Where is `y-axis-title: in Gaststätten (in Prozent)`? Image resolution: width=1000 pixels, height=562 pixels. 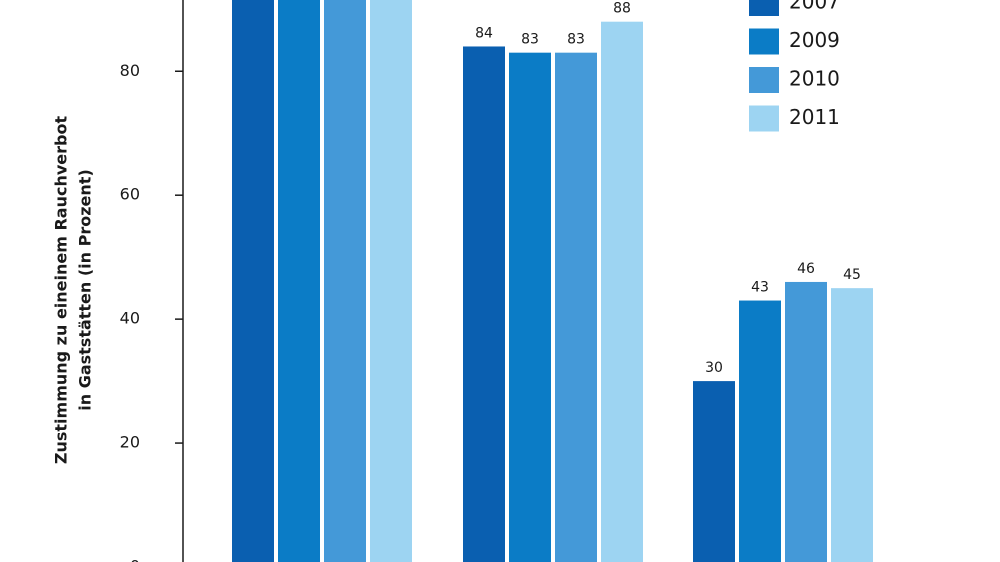 y-axis-title: in Gaststätten (in Prozent) is located at coordinates (85, 290).